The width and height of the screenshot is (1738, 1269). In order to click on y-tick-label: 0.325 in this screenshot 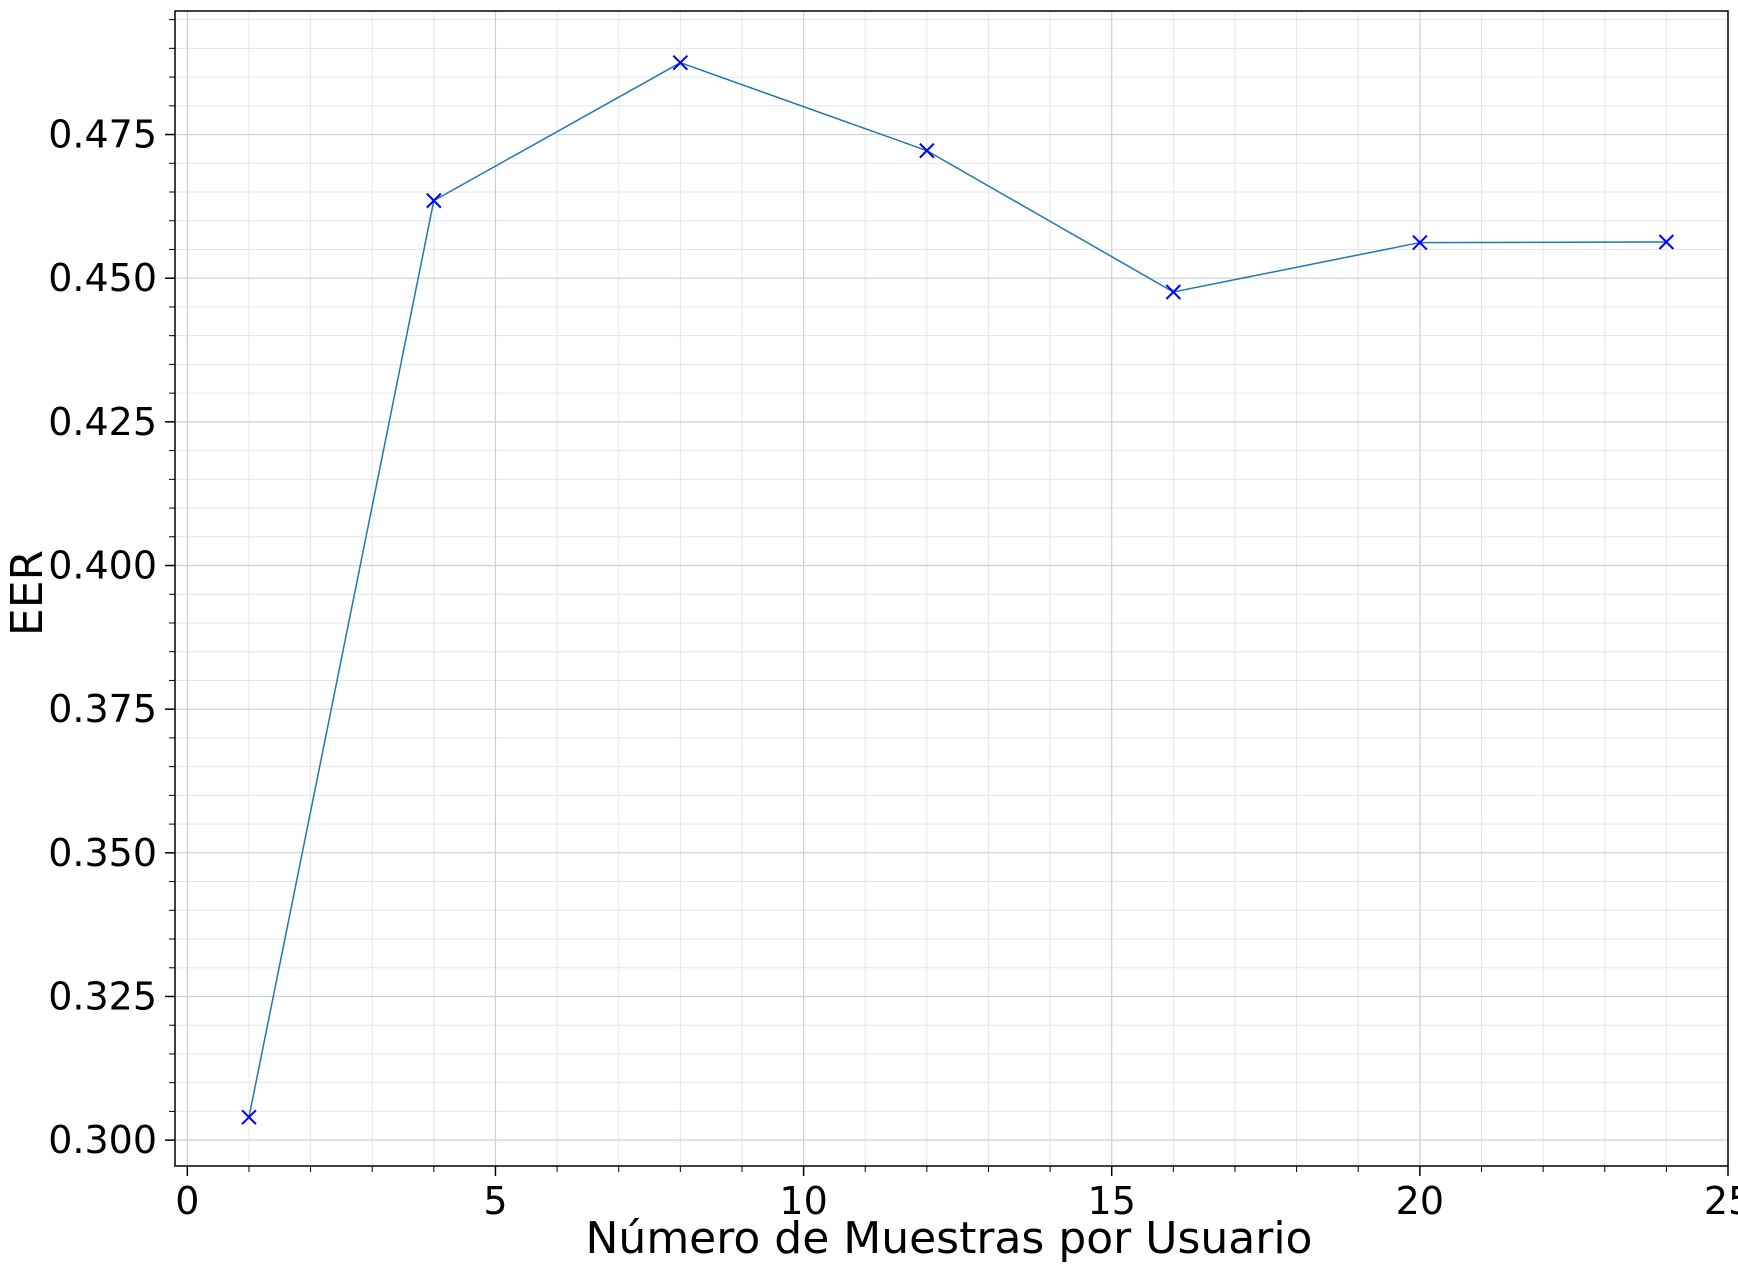, I will do `click(102, 996)`.